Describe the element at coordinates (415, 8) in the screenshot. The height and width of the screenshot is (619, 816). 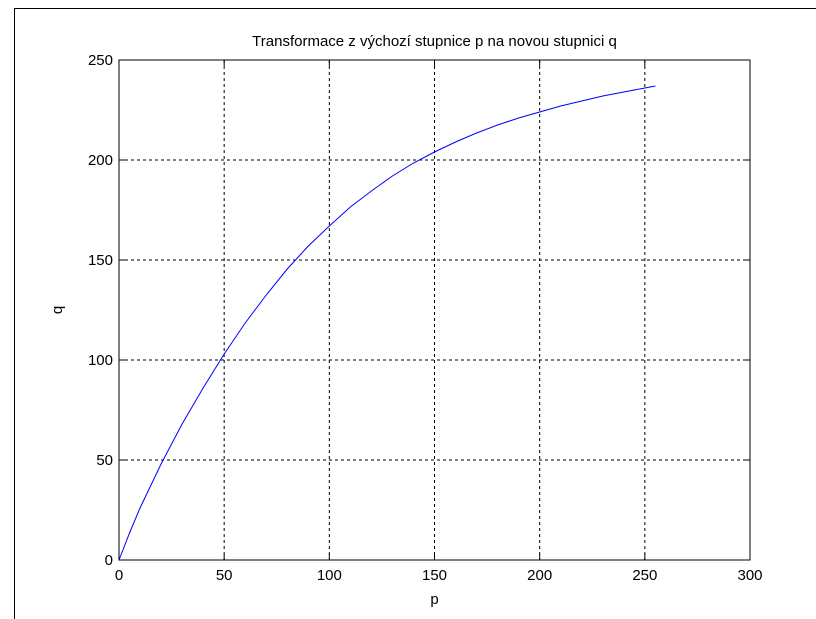
I see `figure-frame-top` at that location.